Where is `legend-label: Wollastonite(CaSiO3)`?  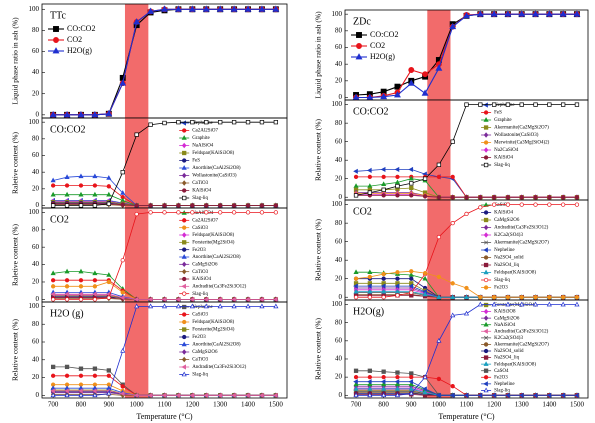 legend-label: Wollastonite(CaSiO3) is located at coordinates (214, 176).